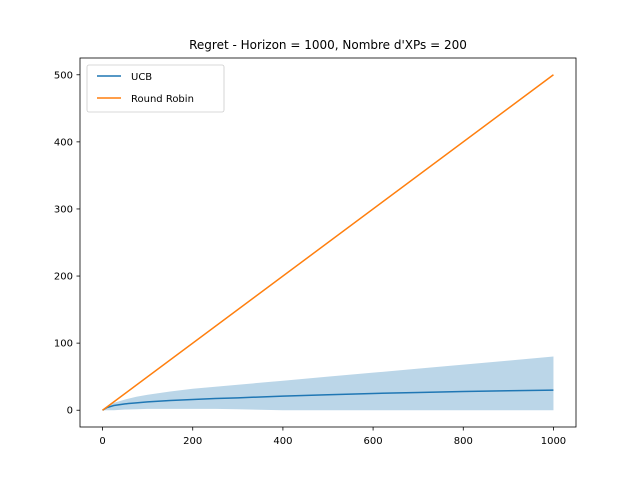 The image size is (640, 480). I want to click on legend-label-0: UCB, so click(141, 77).